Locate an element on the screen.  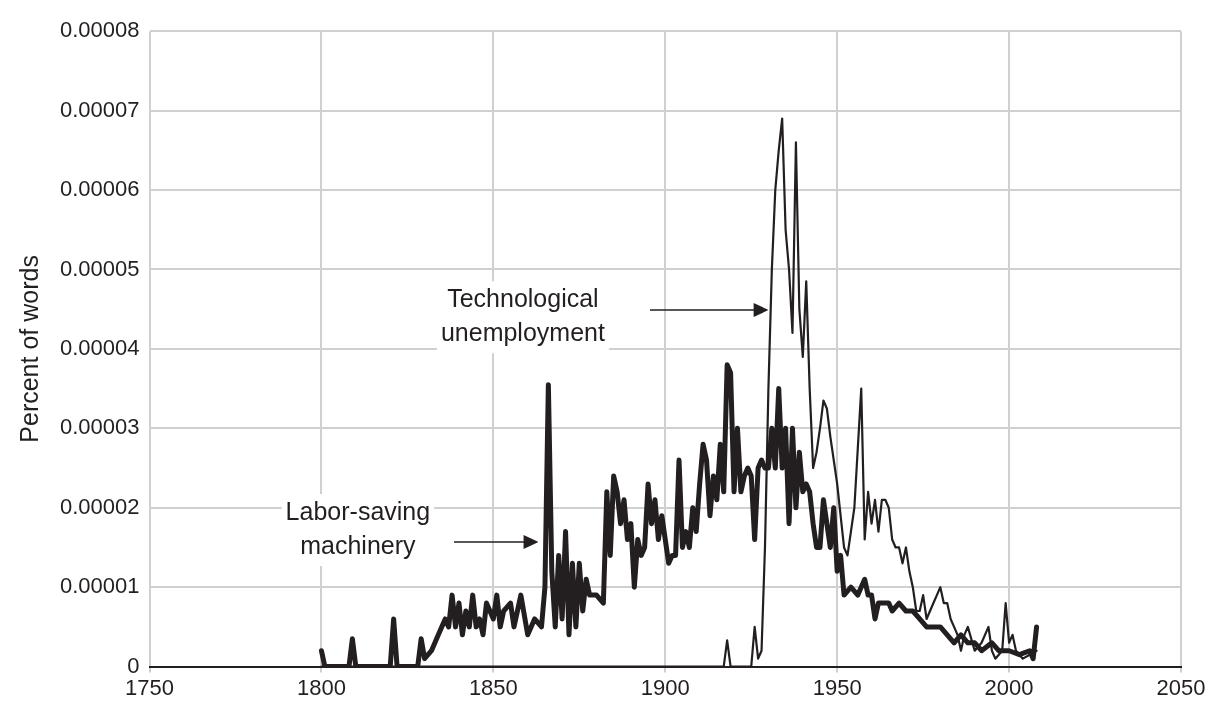
x-tick-label: 1900 is located at coordinates (665, 687).